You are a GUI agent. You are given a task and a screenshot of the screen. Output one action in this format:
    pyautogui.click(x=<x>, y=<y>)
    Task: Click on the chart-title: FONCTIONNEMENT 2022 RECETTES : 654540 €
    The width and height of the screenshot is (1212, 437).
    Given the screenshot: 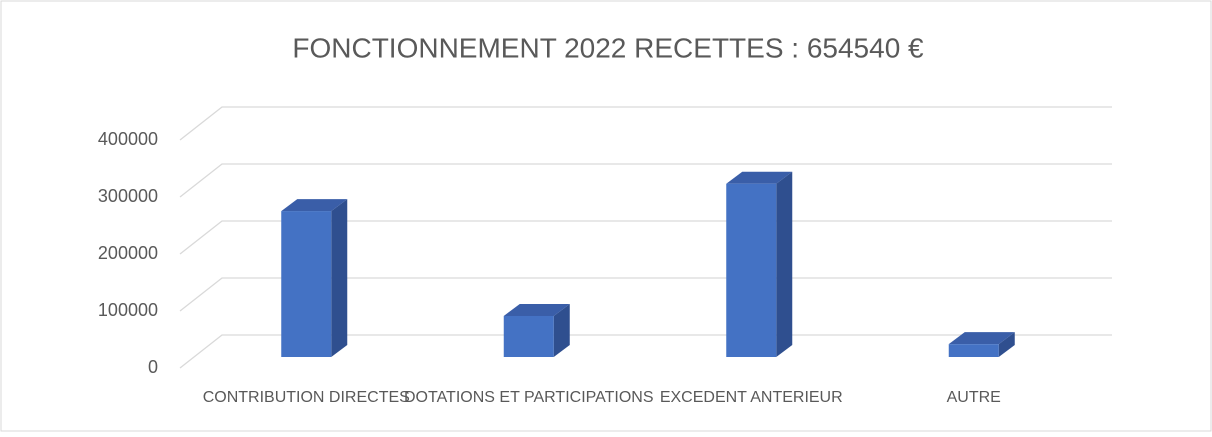 What is the action you would take?
    pyautogui.click(x=608, y=47)
    